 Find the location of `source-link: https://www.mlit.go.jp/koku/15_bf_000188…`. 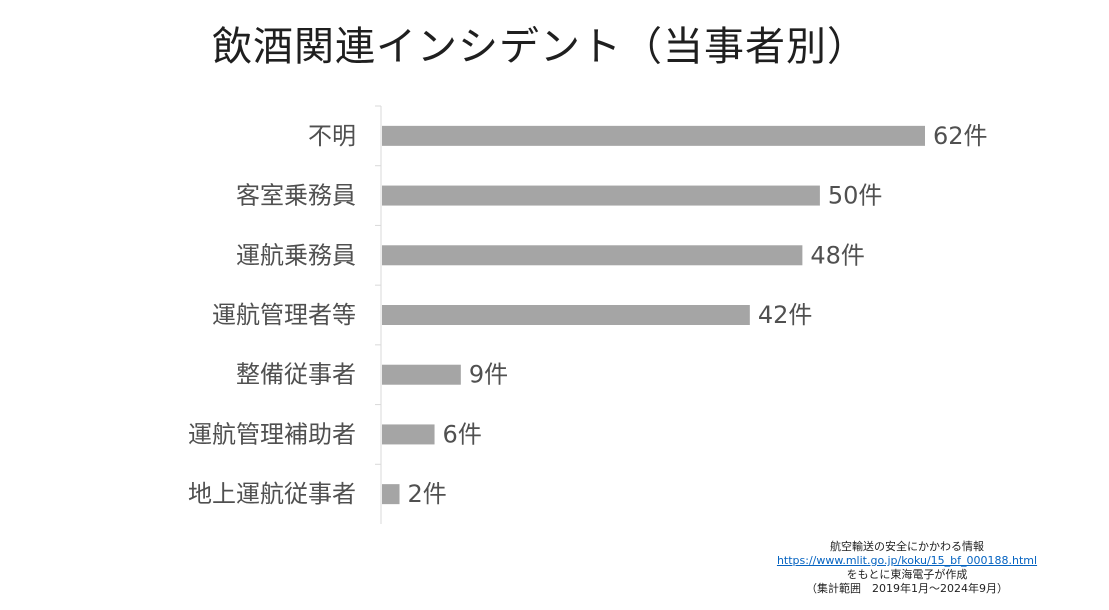

source-link: https://www.mlit.go.jp/koku/15_bf_000188… is located at coordinates (907, 560).